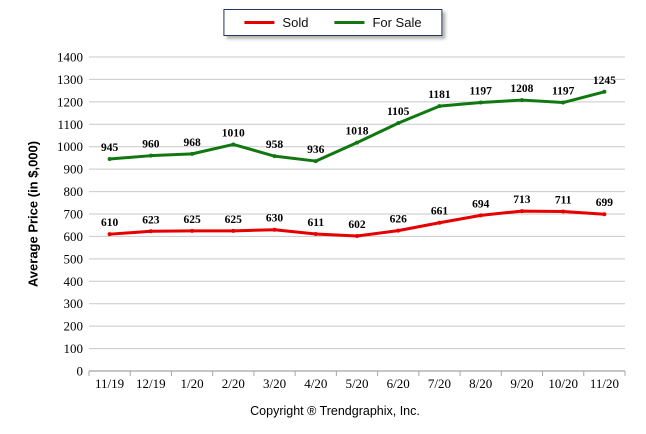 The width and height of the screenshot is (646, 434). Describe the element at coordinates (521, 89) in the screenshot. I see `svg-text: 1208` at that location.